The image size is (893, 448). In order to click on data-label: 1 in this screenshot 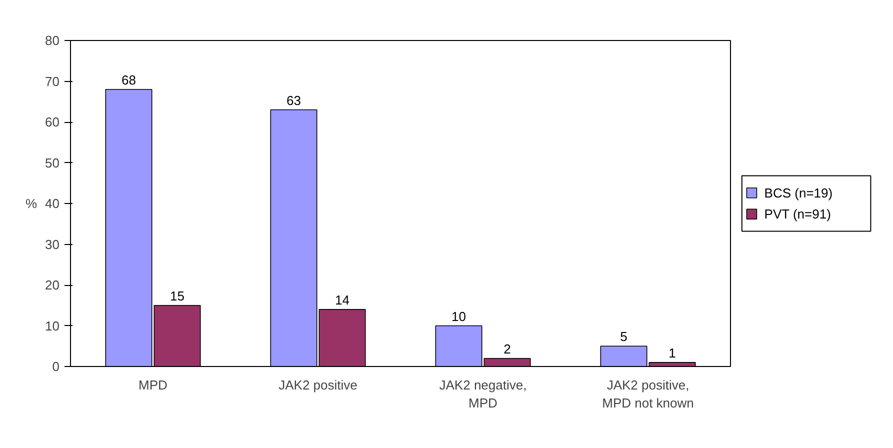, I will do `click(672, 352)`.